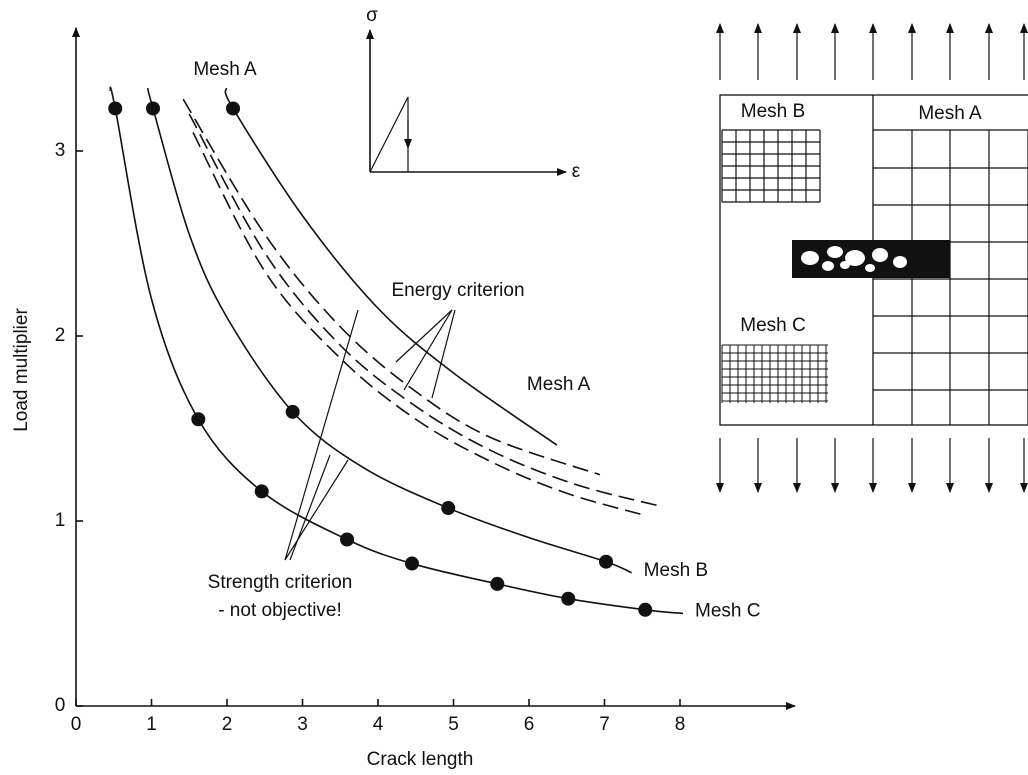  What do you see at coordinates (151, 724) in the screenshot?
I see `x-tick-label: 1` at bounding box center [151, 724].